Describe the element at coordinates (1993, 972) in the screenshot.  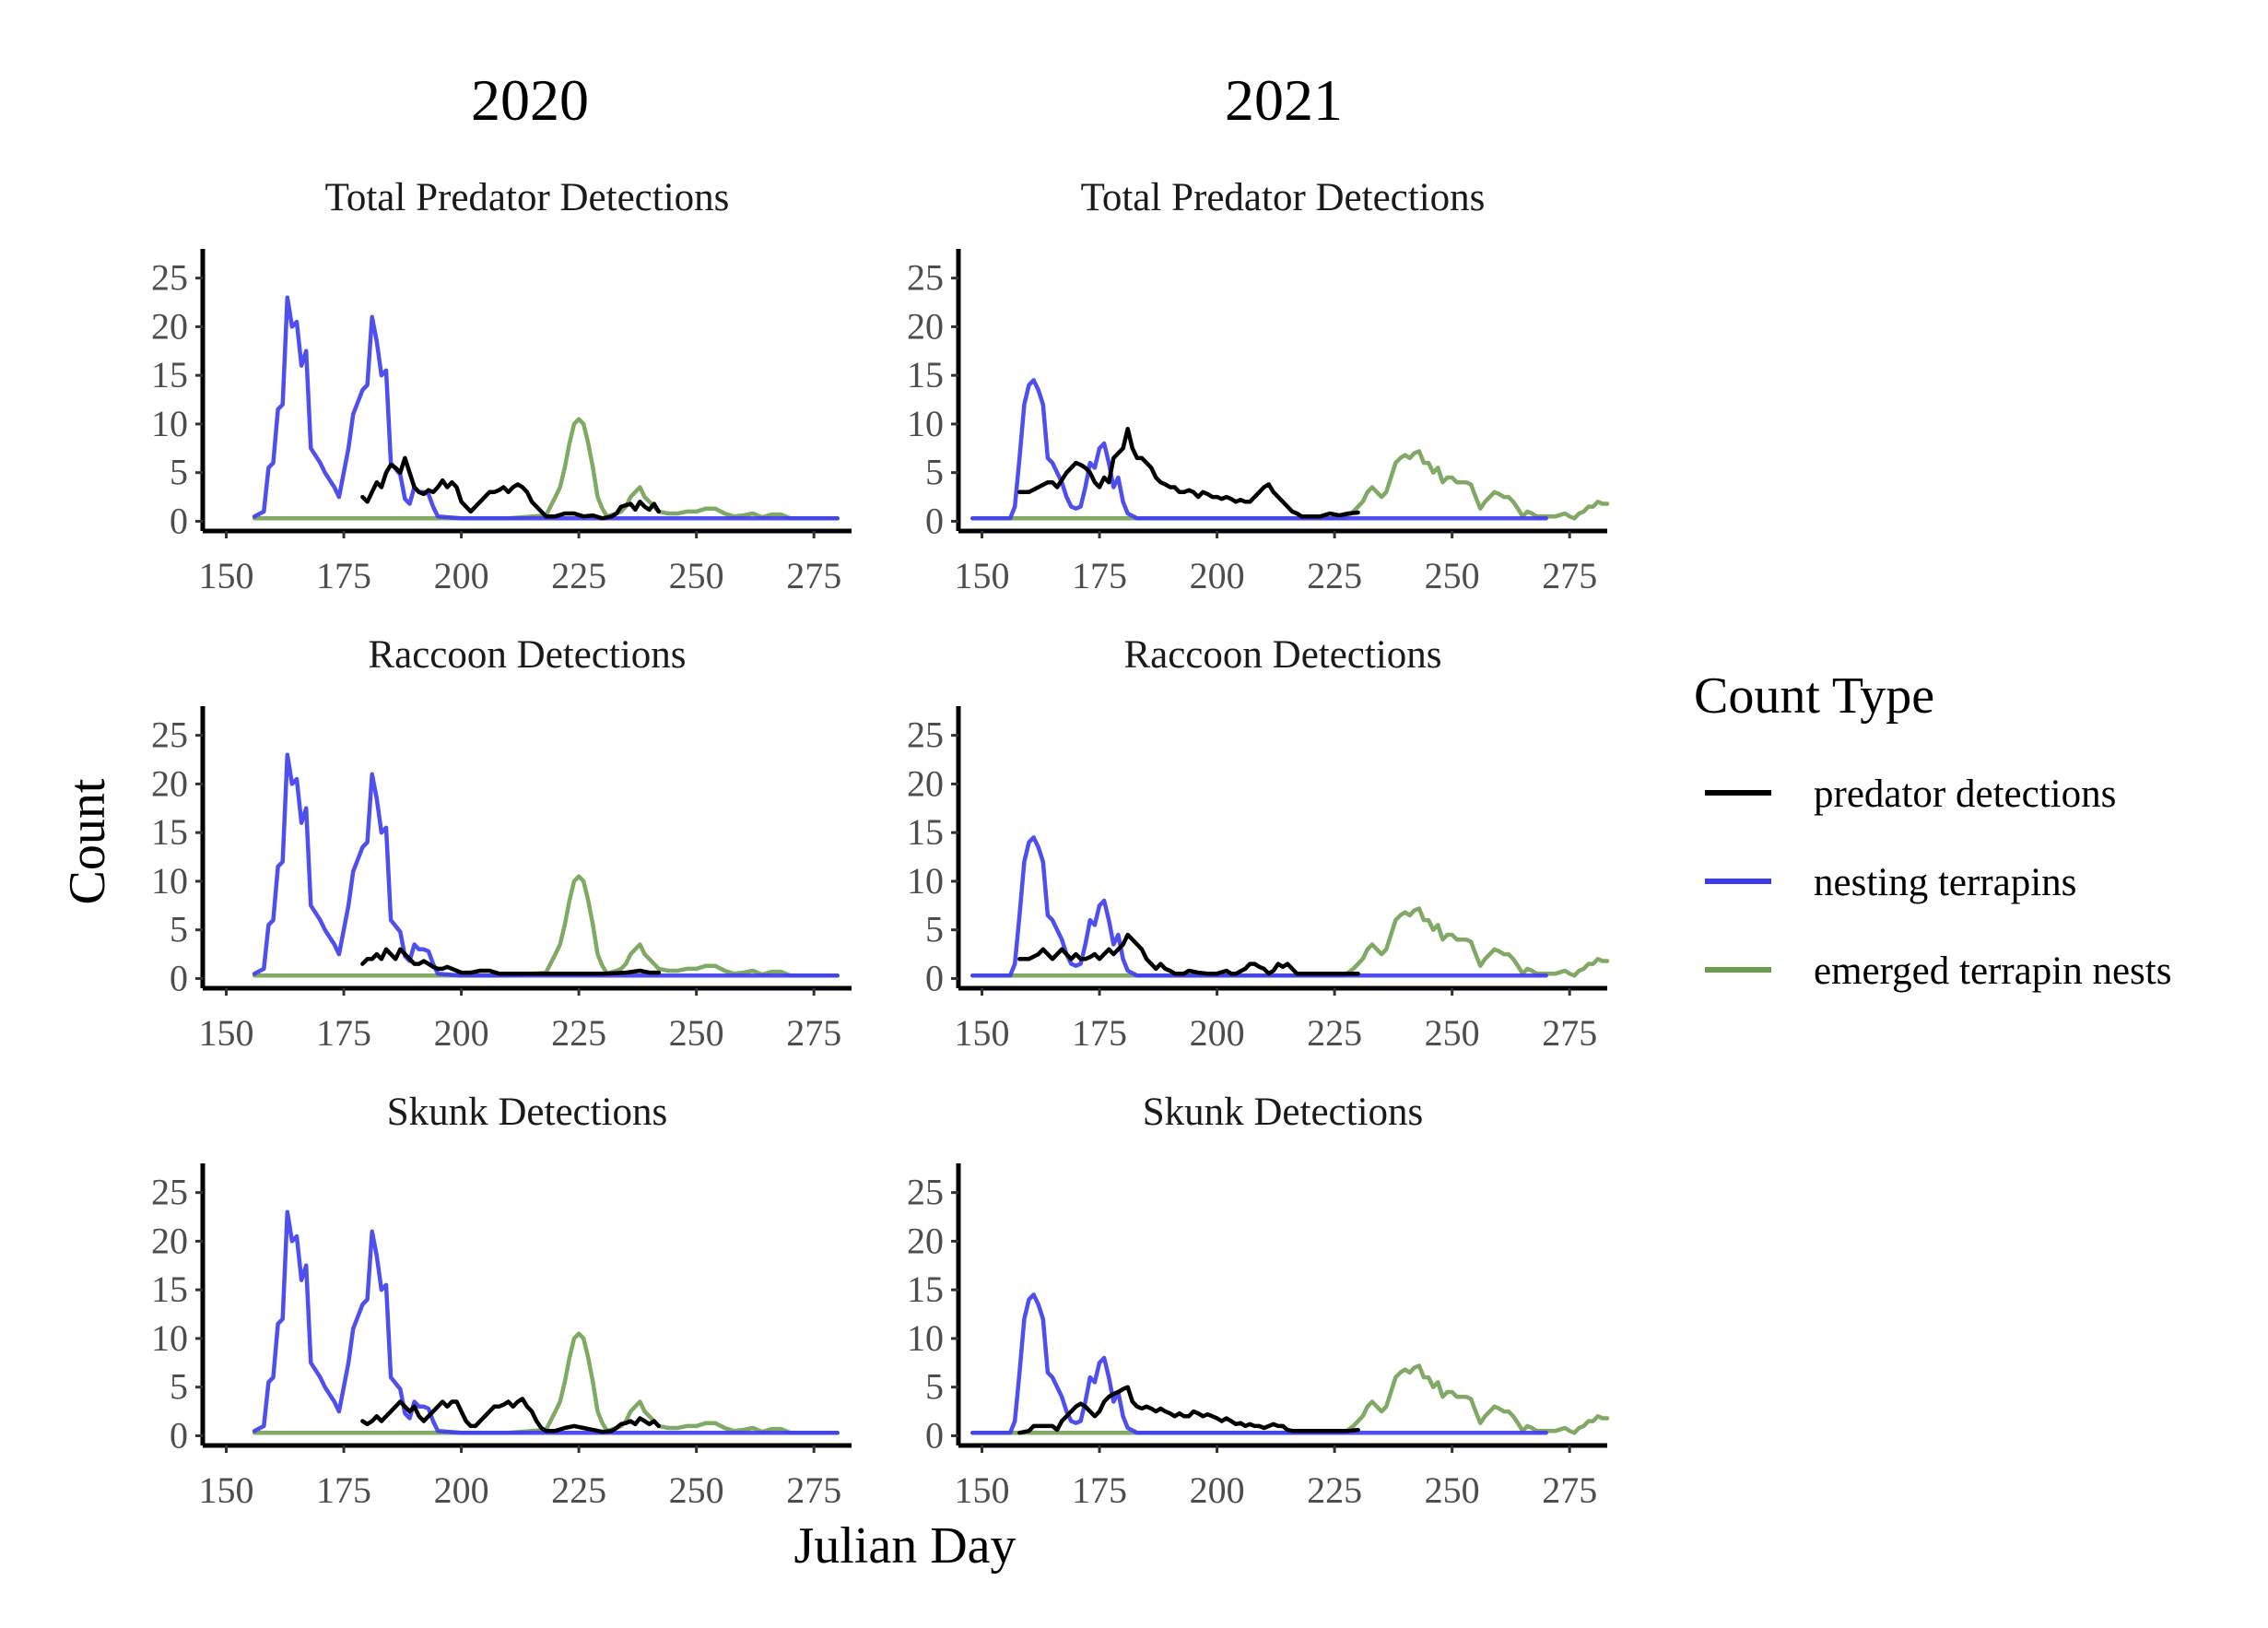
I see `legend-label-emerged: emerged terrapin nests` at that location.